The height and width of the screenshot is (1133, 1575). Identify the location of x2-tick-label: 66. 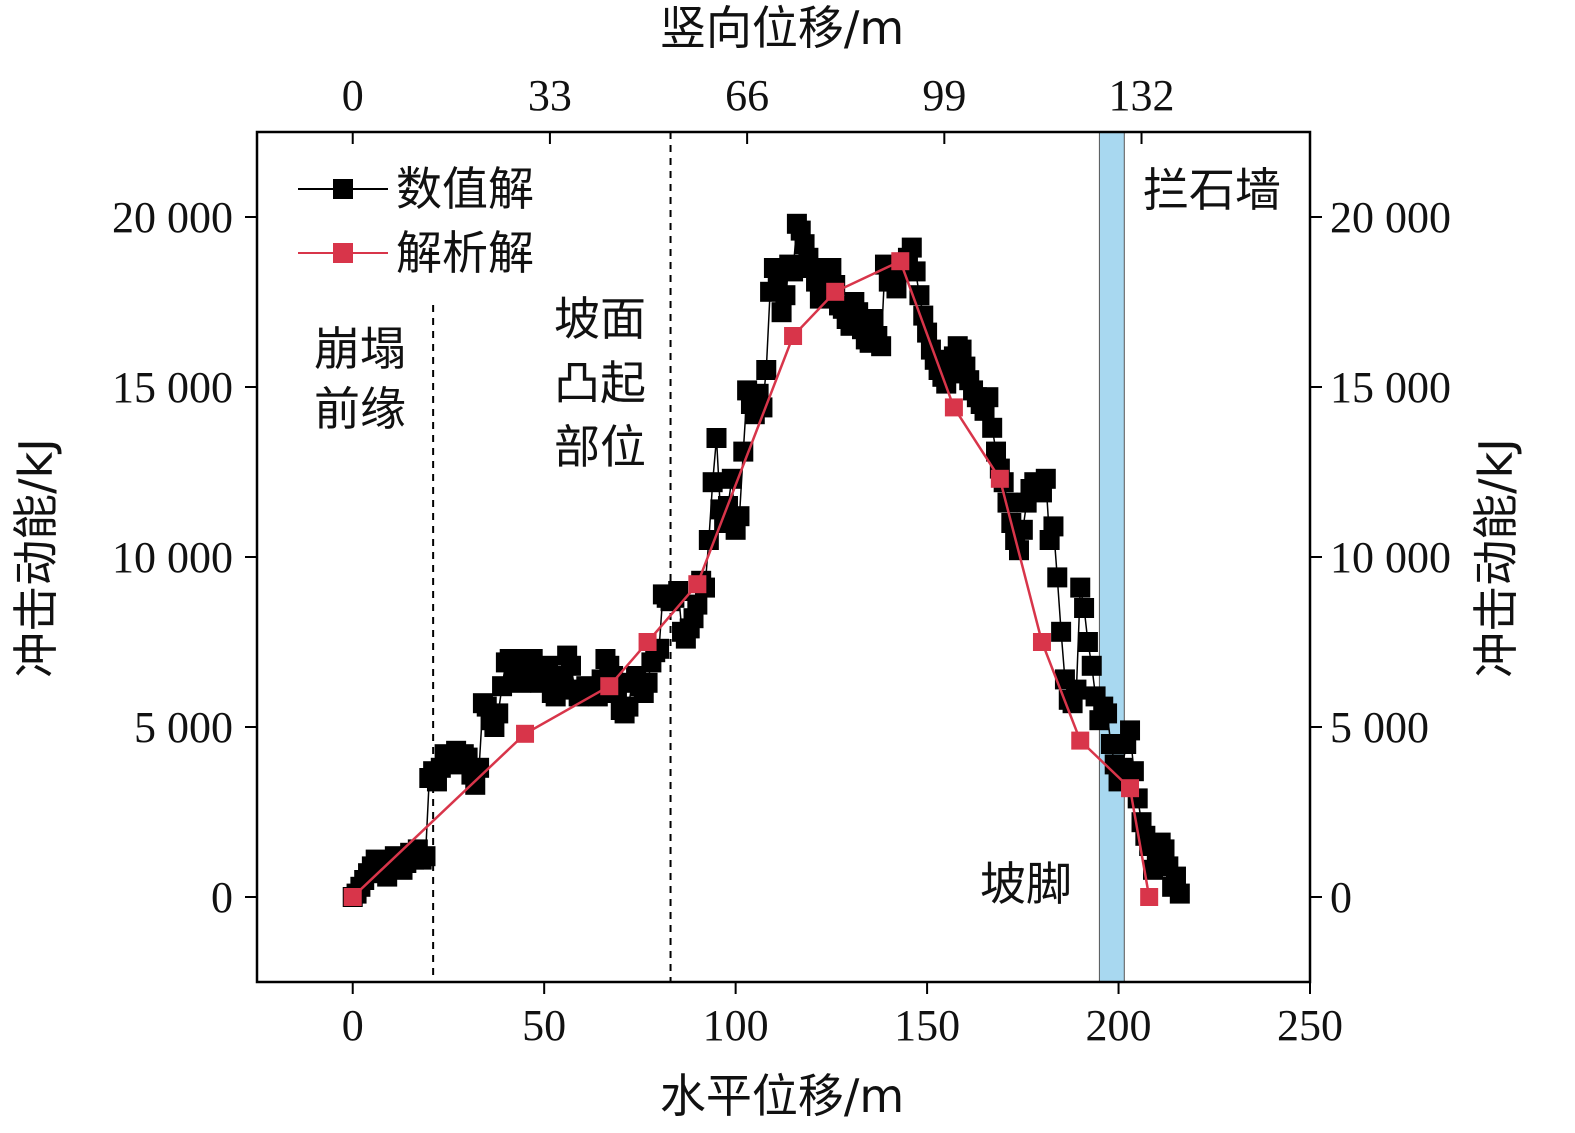
(747, 95).